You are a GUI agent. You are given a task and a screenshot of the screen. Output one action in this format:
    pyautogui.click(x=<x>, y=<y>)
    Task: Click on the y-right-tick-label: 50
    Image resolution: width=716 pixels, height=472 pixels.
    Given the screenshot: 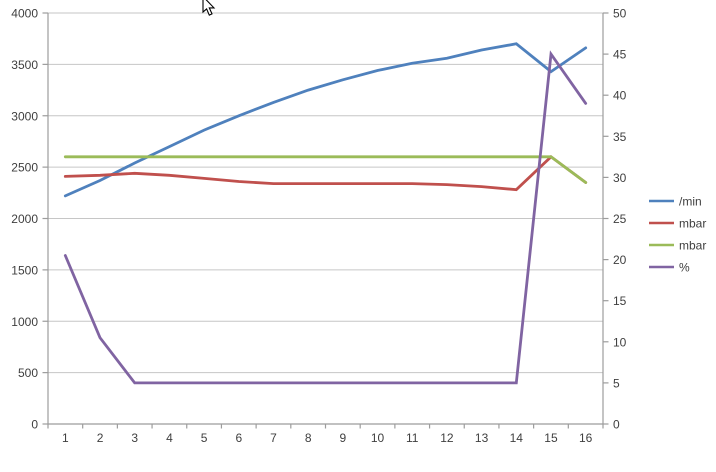 What is the action you would take?
    pyautogui.click(x=620, y=14)
    